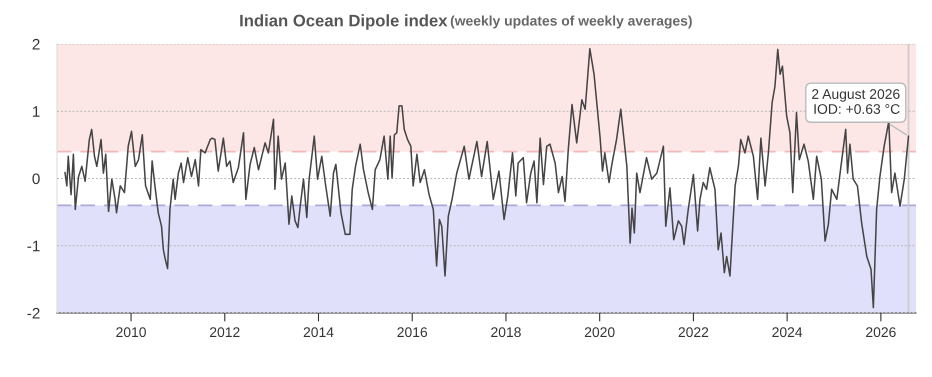 The width and height of the screenshot is (932, 377). What do you see at coordinates (344, 22) in the screenshot?
I see `chart-title: Indian Ocean Dipole index` at bounding box center [344, 22].